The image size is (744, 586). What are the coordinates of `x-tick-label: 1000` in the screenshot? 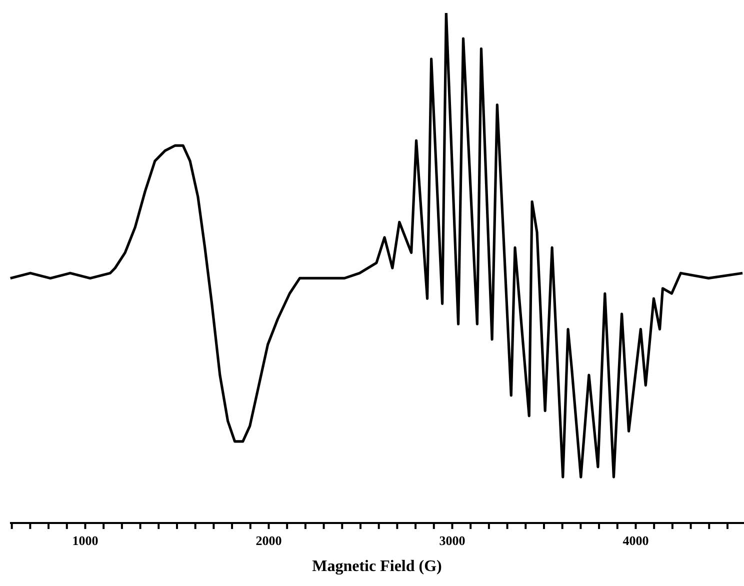 It's located at (85, 540).